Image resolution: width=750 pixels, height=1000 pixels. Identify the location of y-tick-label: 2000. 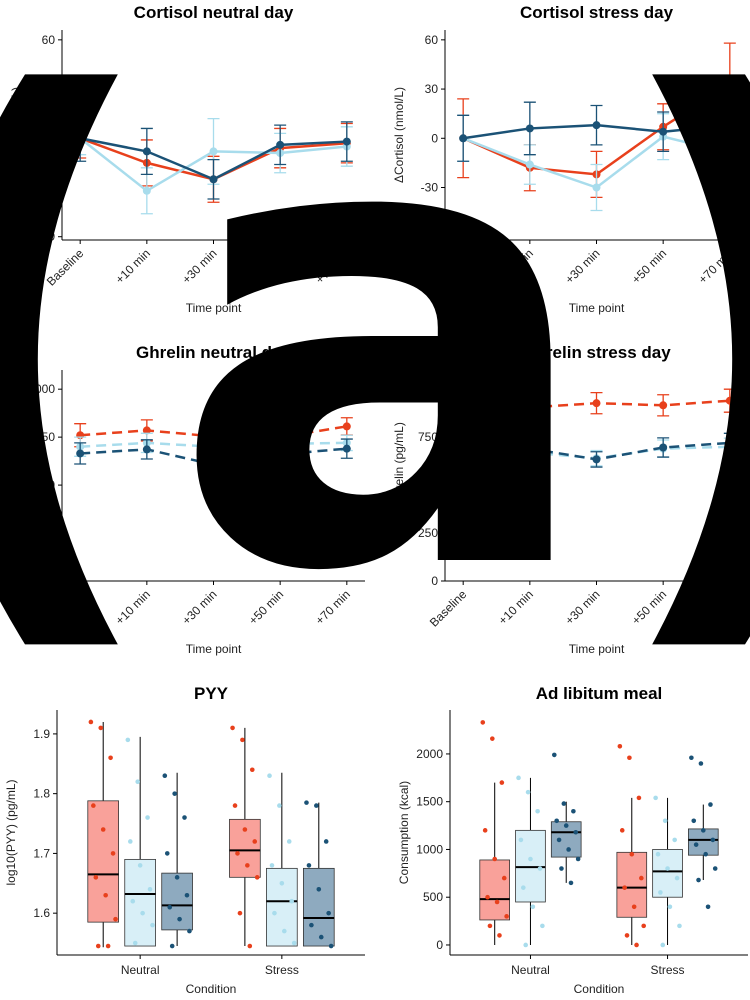
(429, 754).